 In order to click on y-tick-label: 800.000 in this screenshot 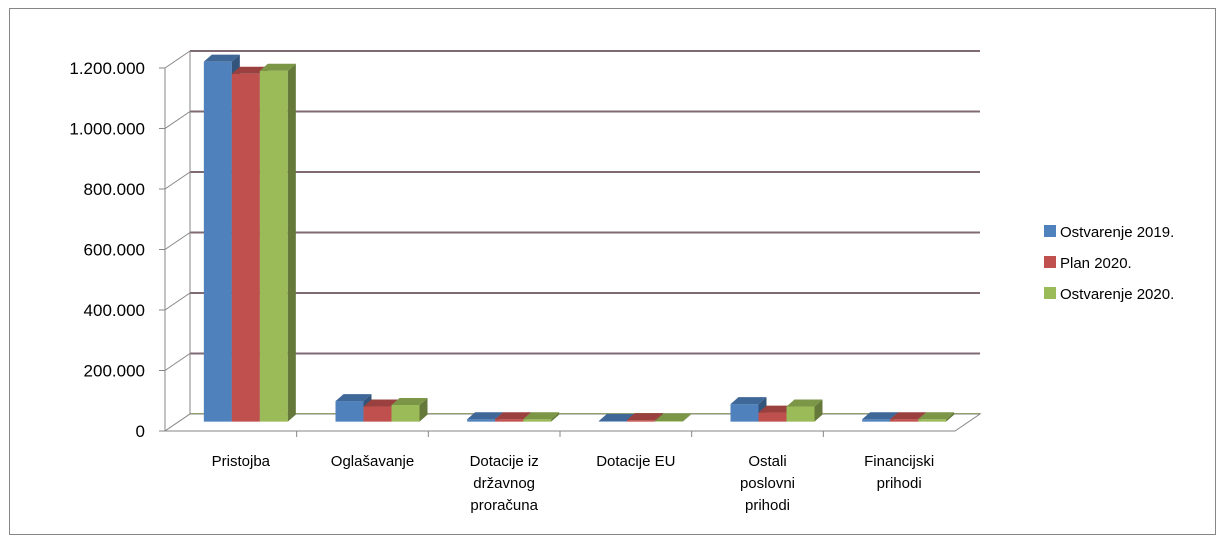, I will do `click(114, 189)`.